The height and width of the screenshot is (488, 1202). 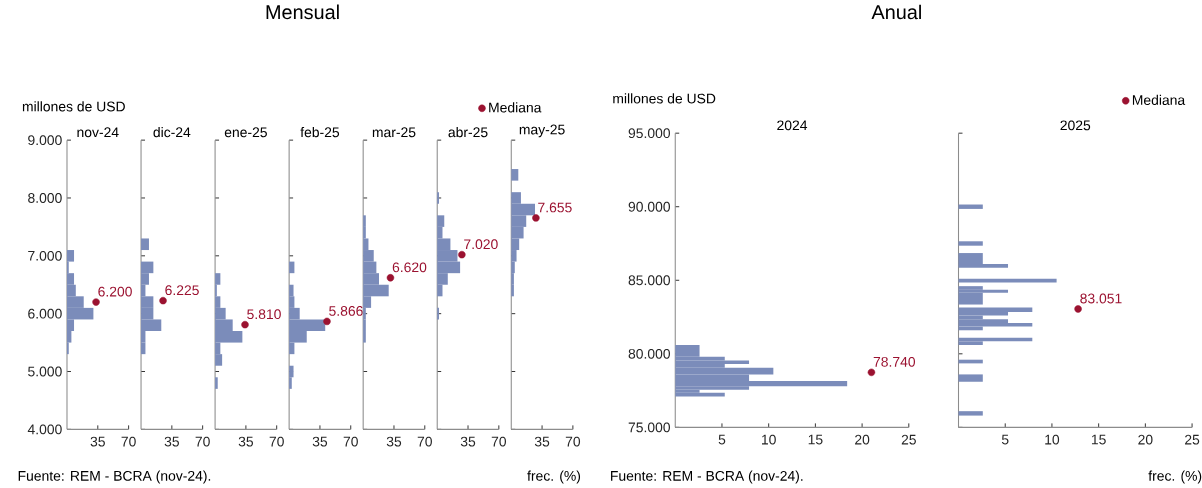 What do you see at coordinates (649, 133) in the screenshot?
I see `y-tick-label: 95.000` at bounding box center [649, 133].